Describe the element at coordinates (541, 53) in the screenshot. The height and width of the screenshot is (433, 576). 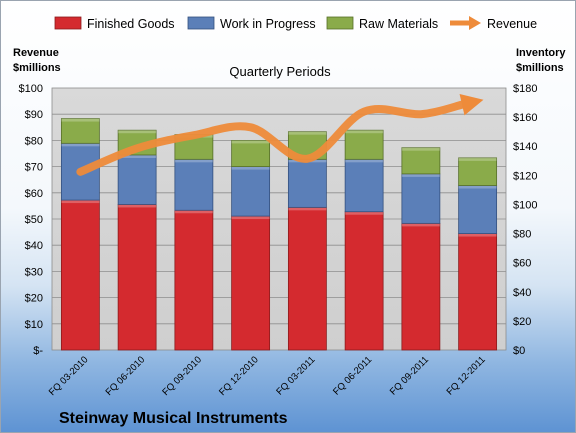
I see `right-axis-title-line1: Inventory` at that location.